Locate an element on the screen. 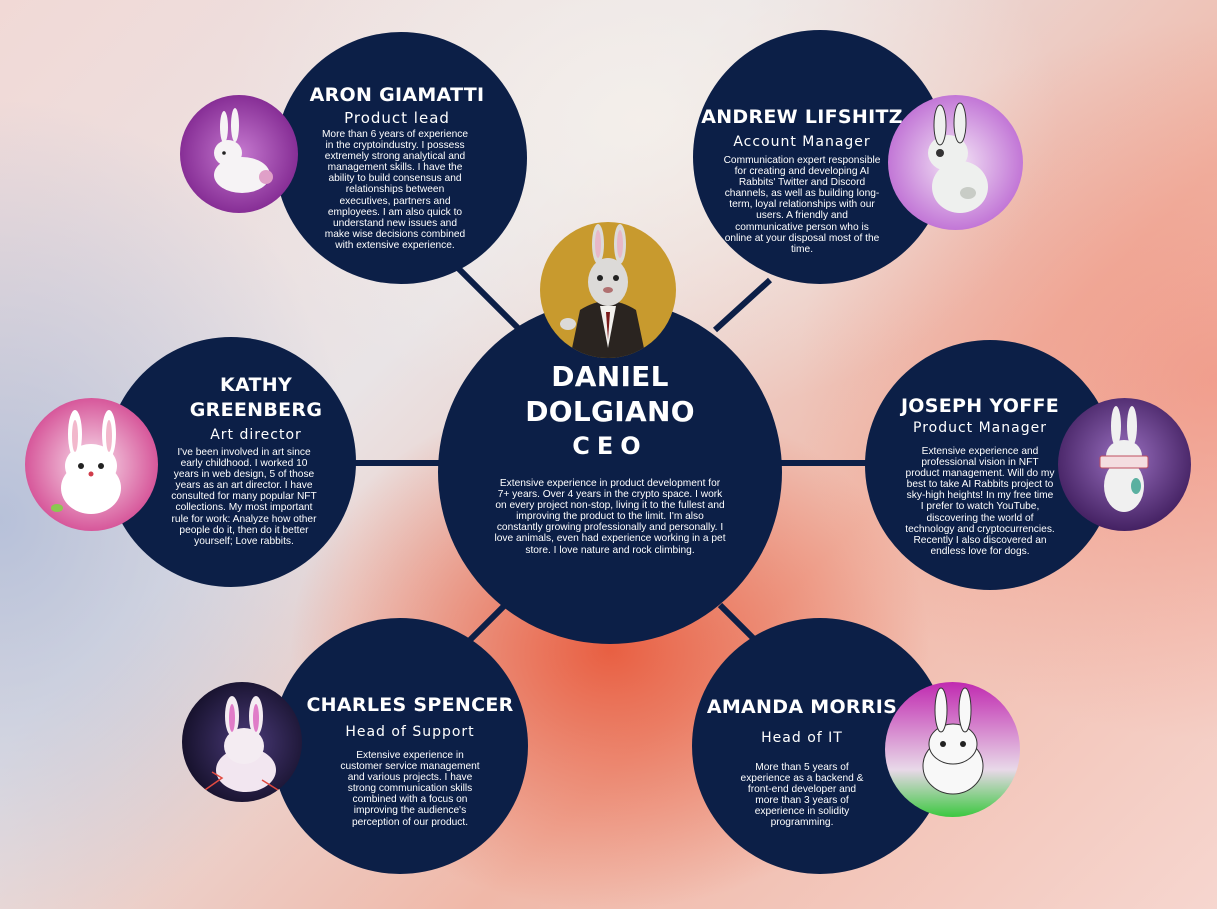  ceo-role: CEO is located at coordinates (610, 446).